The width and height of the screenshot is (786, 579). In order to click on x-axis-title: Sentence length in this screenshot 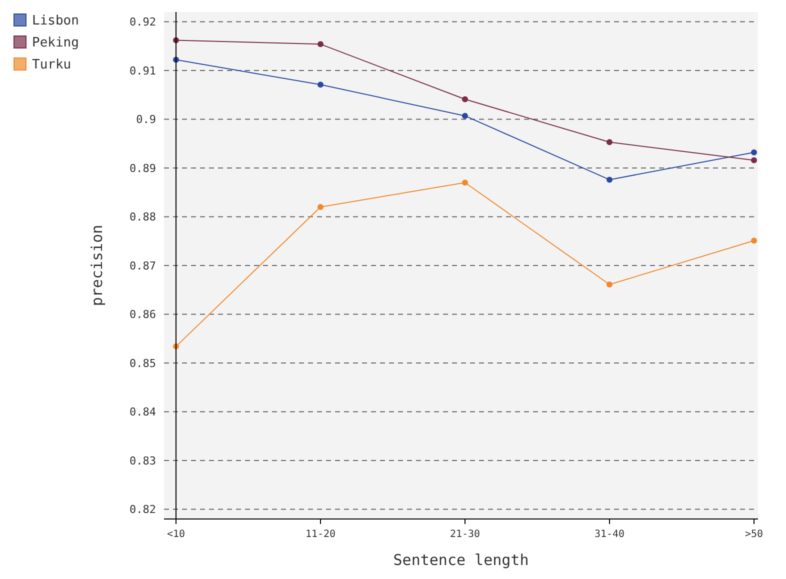, I will do `click(461, 560)`.